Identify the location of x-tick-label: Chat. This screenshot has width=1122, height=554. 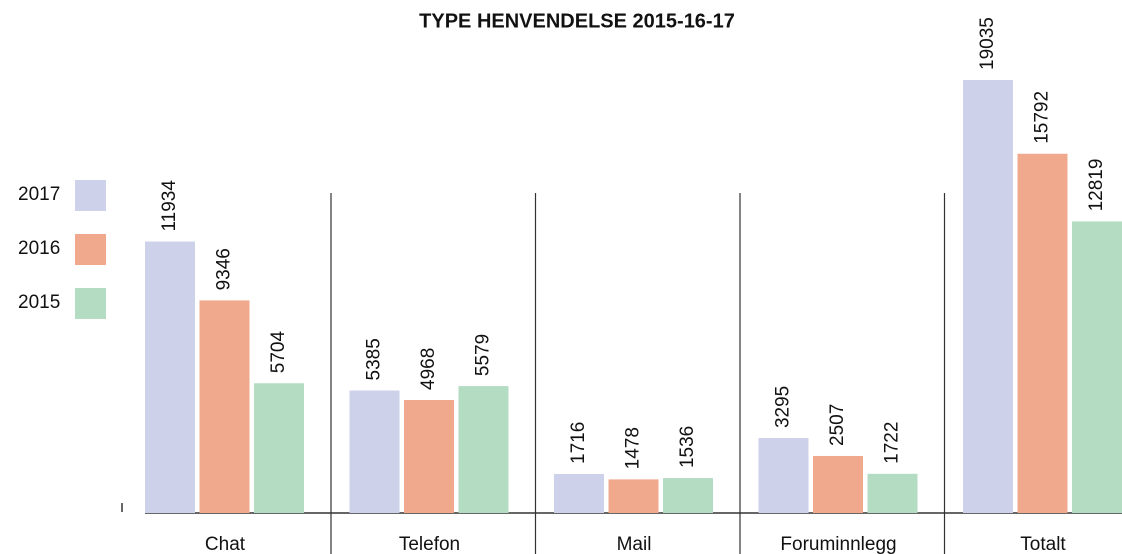
(225, 544).